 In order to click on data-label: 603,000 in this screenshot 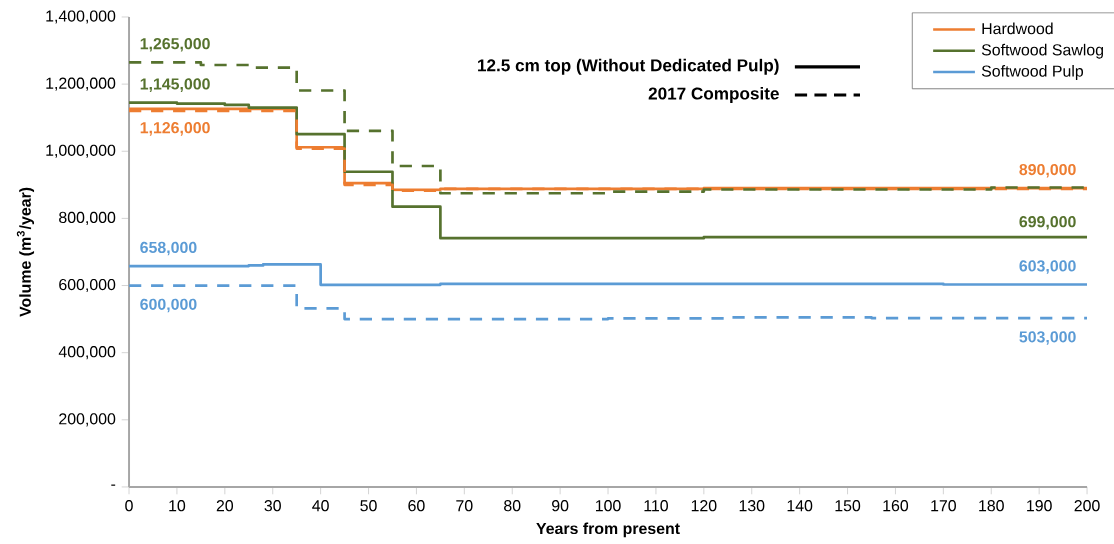, I will do `click(1047, 267)`.